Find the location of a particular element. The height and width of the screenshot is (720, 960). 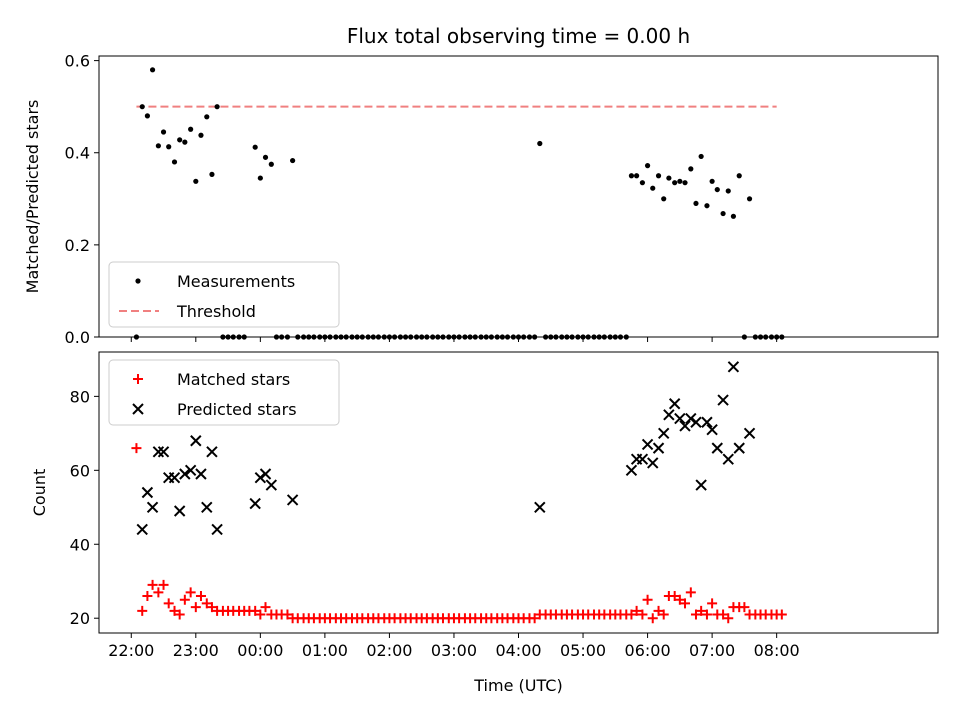

x-tick-label: 22:00 is located at coordinates (131, 650).